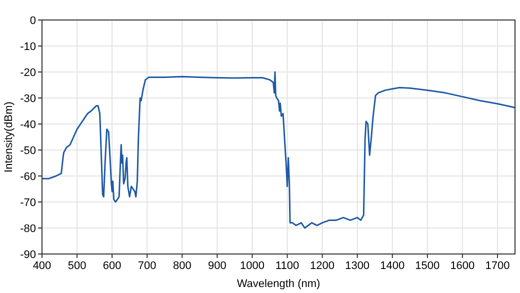 This screenshot has width=520, height=293. I want to click on x-tick-label: 1500, so click(427, 266).